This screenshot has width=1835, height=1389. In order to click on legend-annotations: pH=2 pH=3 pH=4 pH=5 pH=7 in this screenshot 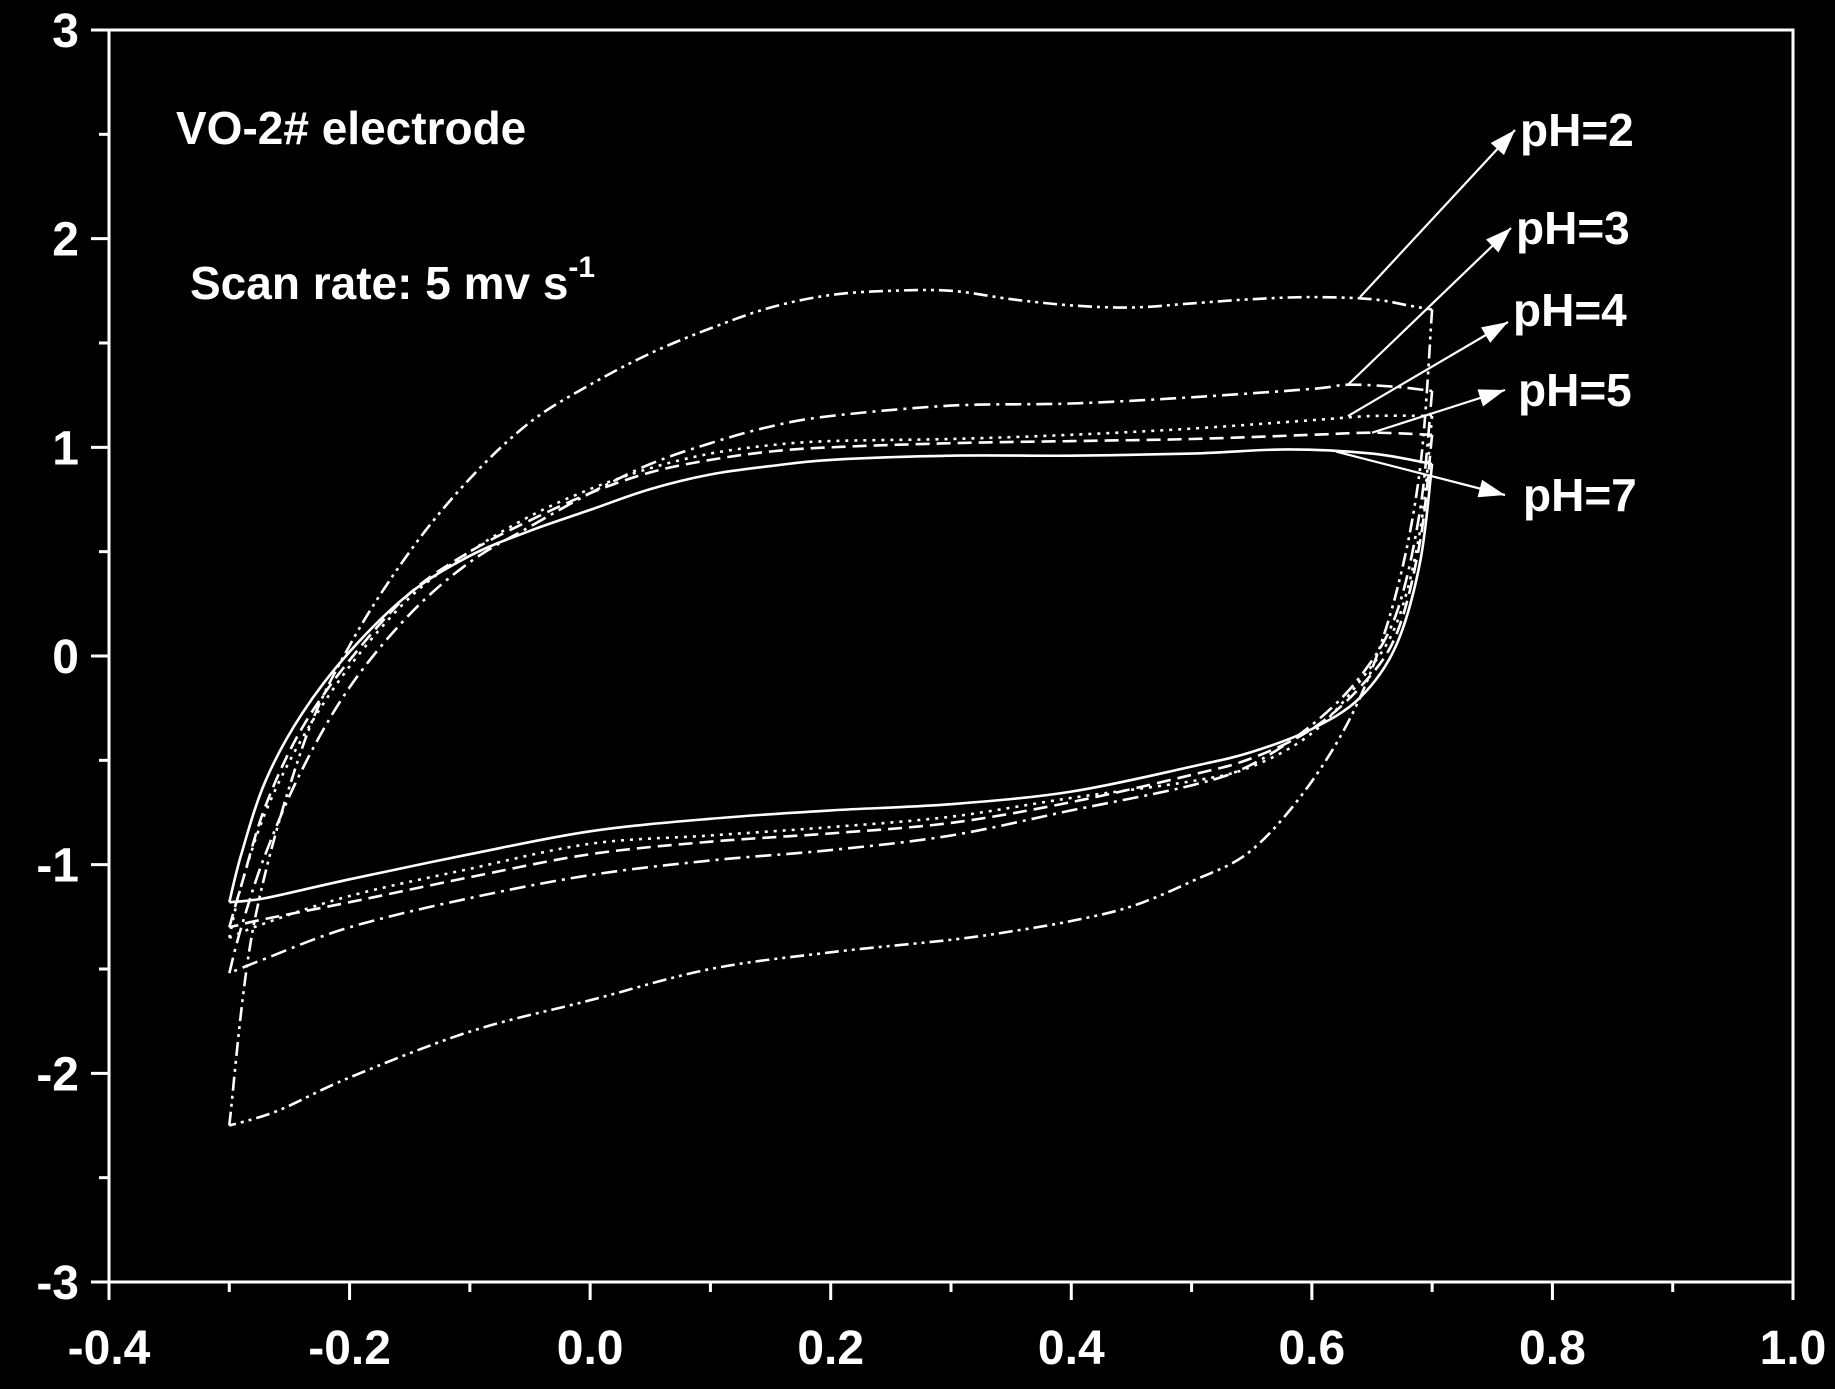, I will do `click(1486, 312)`.